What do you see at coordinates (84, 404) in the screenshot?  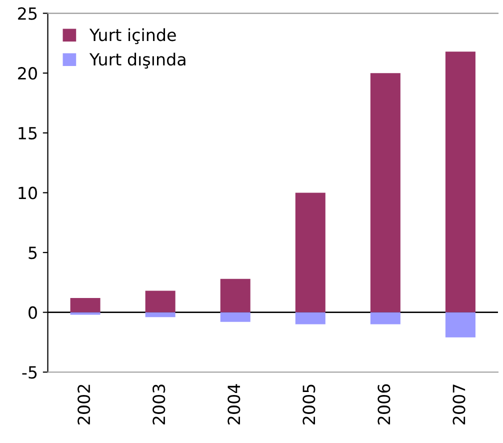 I see `x-tick-label: 2002` at bounding box center [84, 404].